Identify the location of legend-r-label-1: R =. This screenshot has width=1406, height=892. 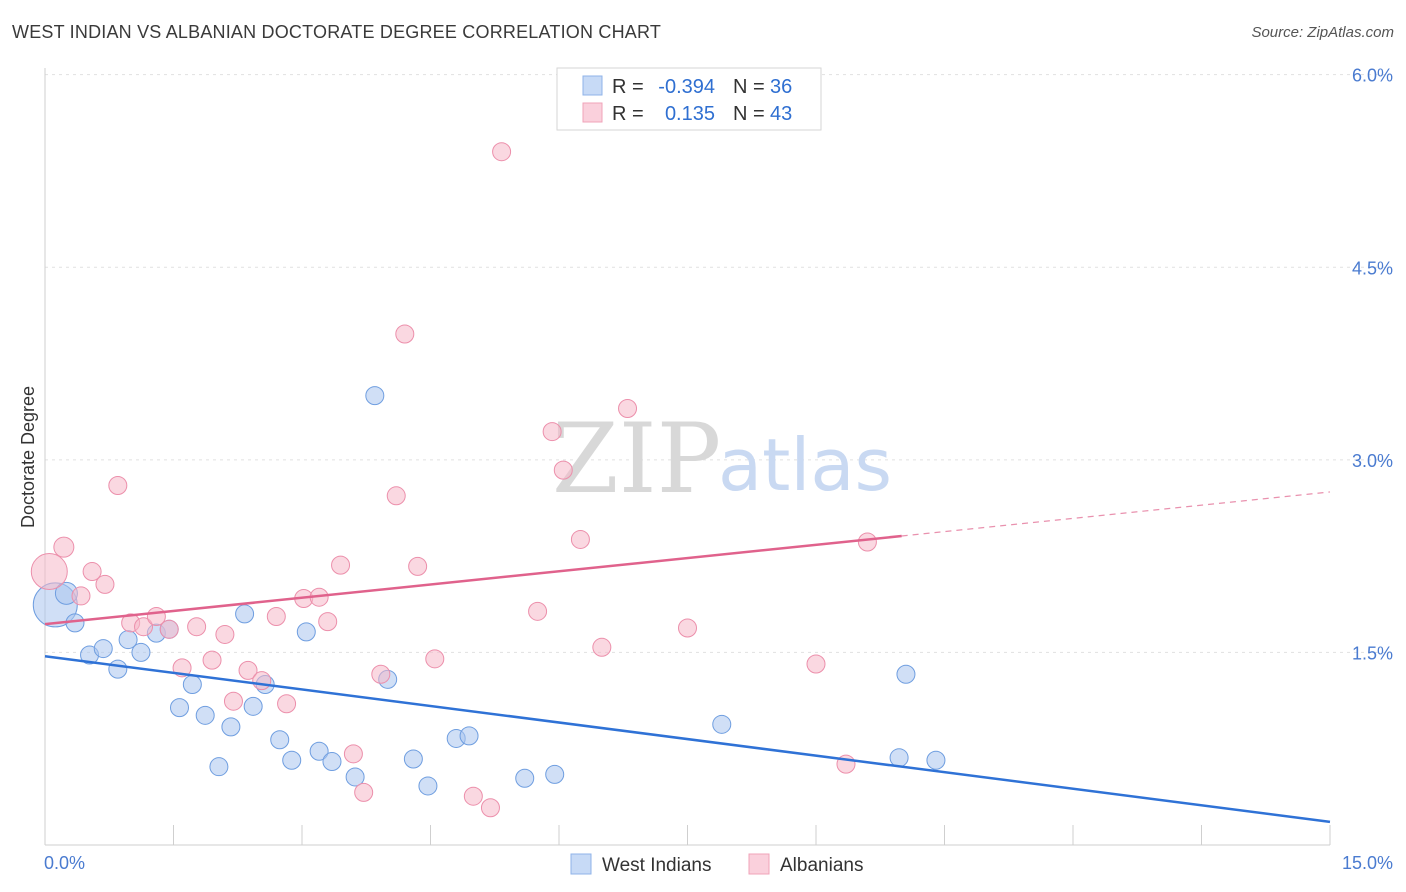
(628, 87).